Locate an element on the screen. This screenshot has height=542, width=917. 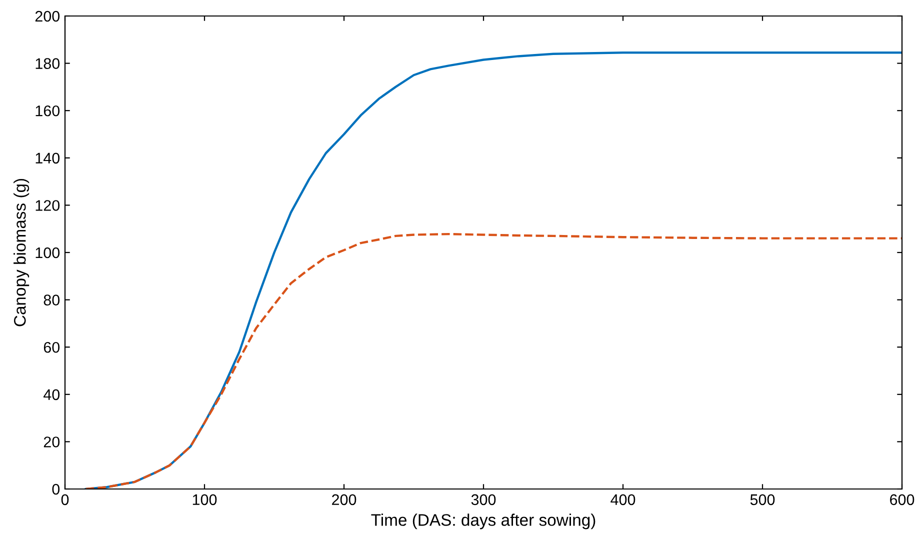
y-tick-label: 60 is located at coordinates (52, 347).